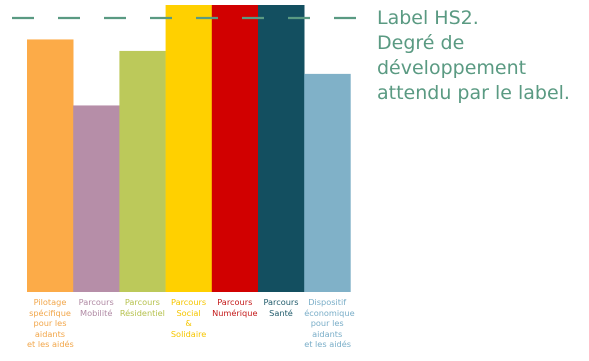 The image size is (589, 361). I want to click on category-label-line: Résidentiel, so click(142, 312).